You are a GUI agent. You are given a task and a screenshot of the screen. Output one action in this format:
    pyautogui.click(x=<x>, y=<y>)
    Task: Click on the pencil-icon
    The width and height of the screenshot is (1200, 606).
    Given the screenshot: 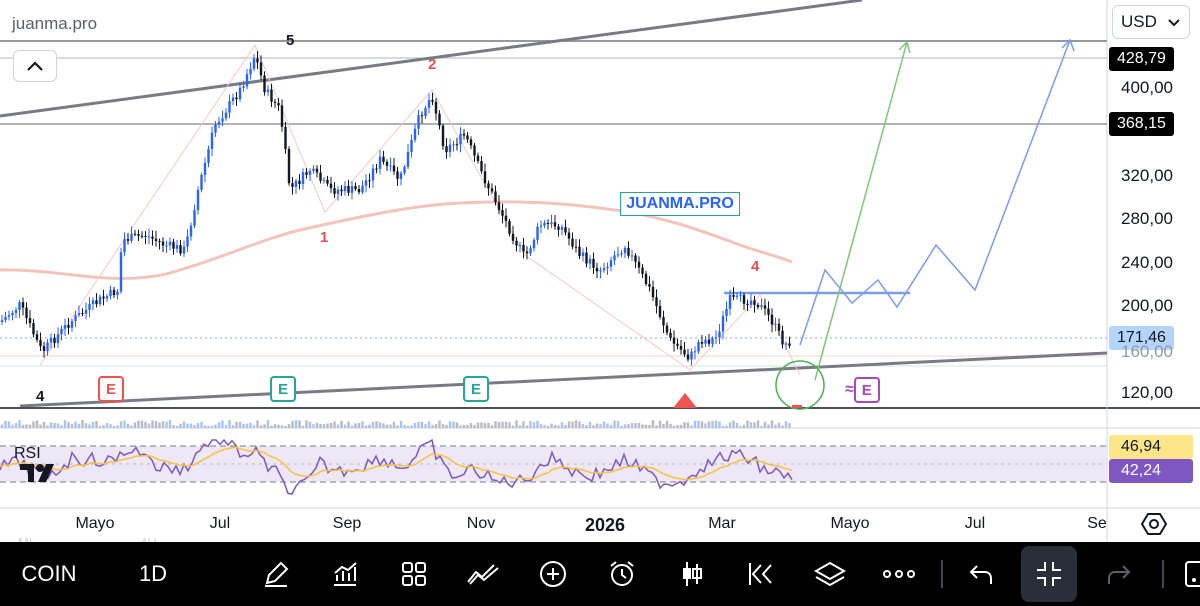 What is the action you would take?
    pyautogui.click(x=276, y=574)
    